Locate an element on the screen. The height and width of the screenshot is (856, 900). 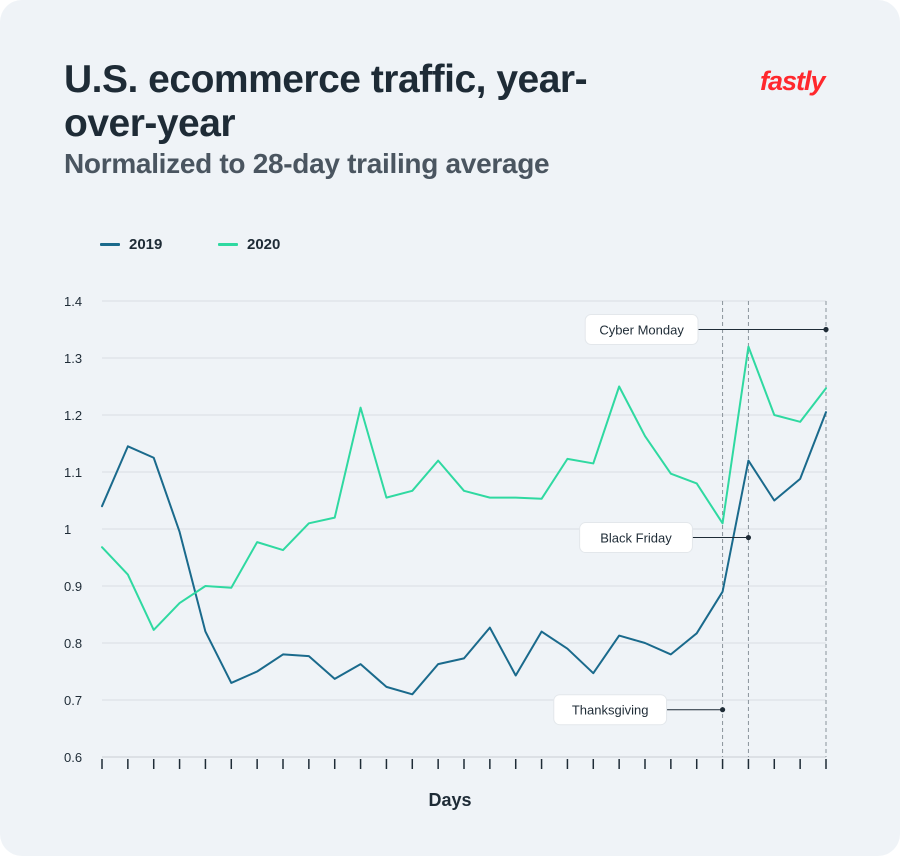
y-tick-label: 1.3 is located at coordinates (73, 358).